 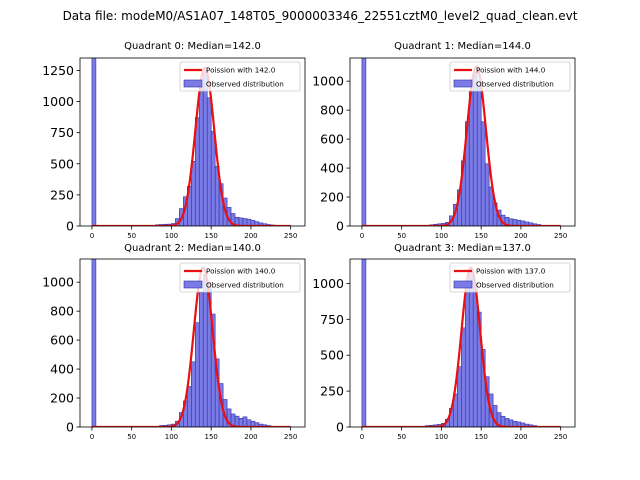 What do you see at coordinates (462, 248) in the screenshot?
I see `panel-title: Quadrant 3: Median=137.0` at bounding box center [462, 248].